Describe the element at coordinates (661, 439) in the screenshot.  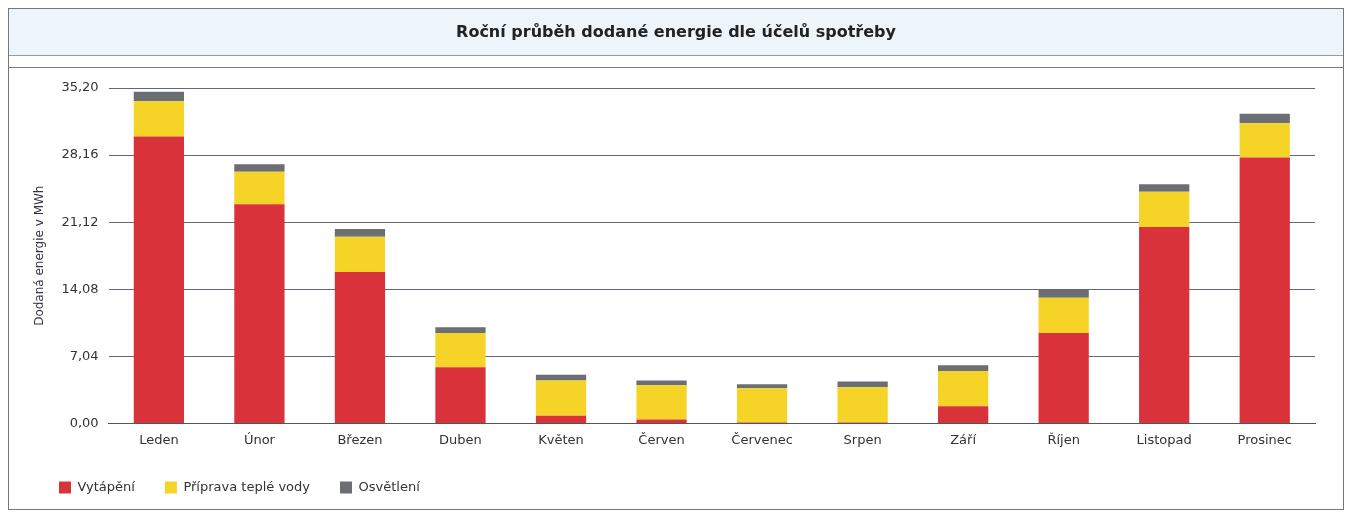
I see `x-tick-label: Červen` at that location.